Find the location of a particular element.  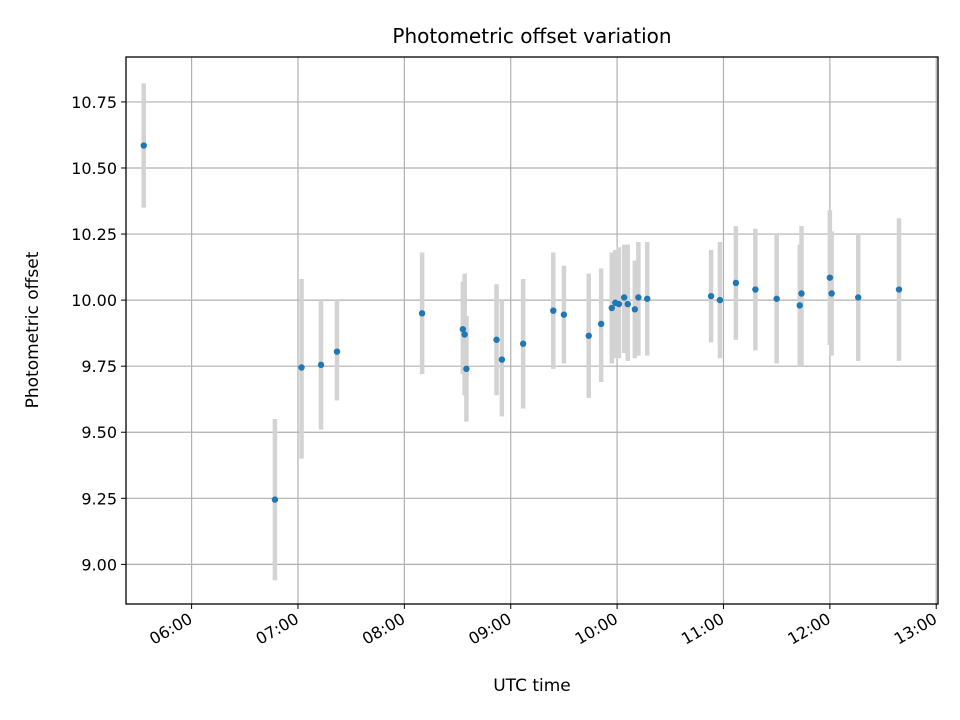

y-tick-label: 9.00 is located at coordinates (99, 564).